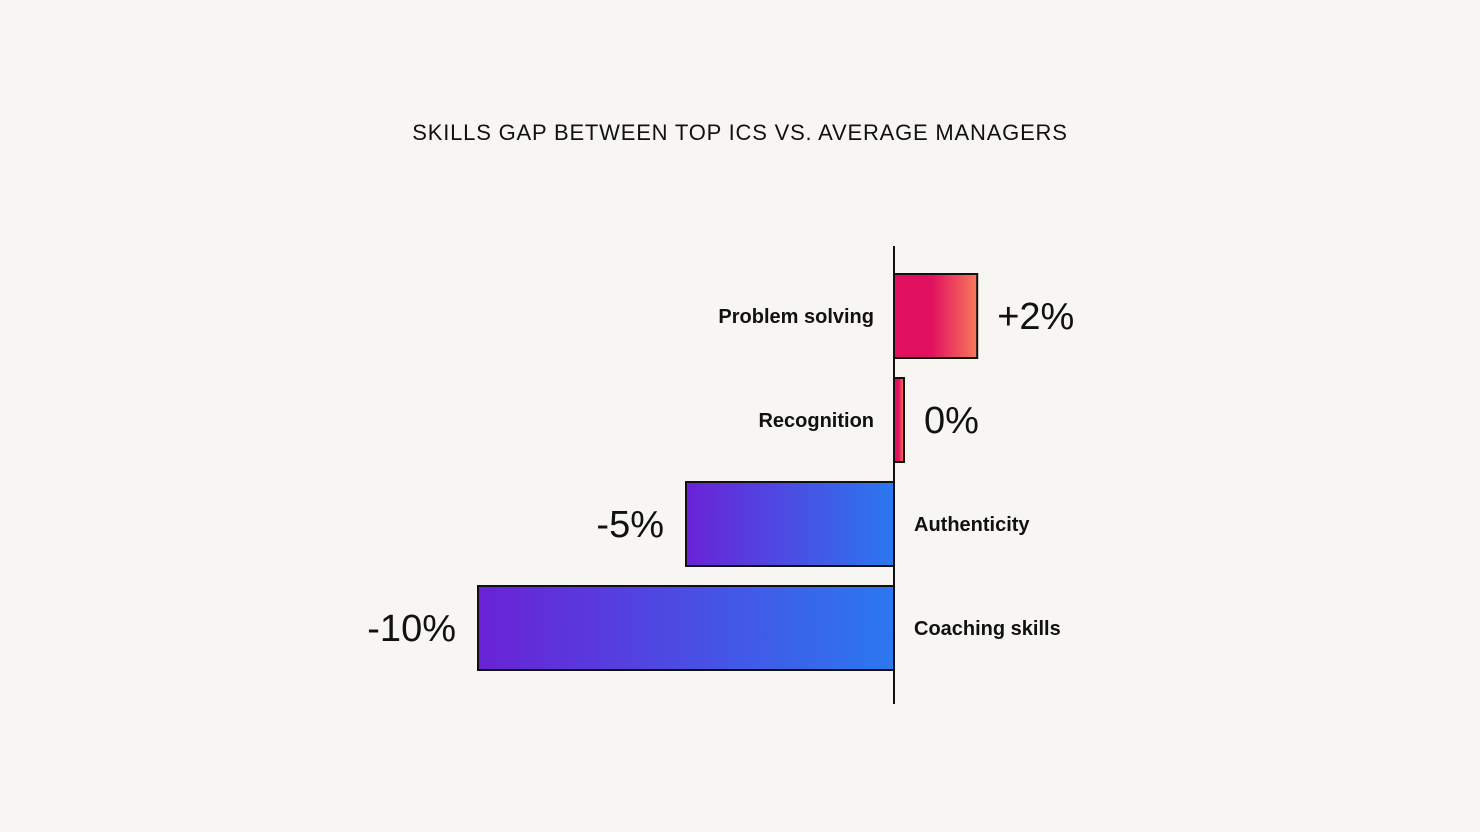  What do you see at coordinates (951, 421) in the screenshot?
I see `value-label-recognition: 0%` at bounding box center [951, 421].